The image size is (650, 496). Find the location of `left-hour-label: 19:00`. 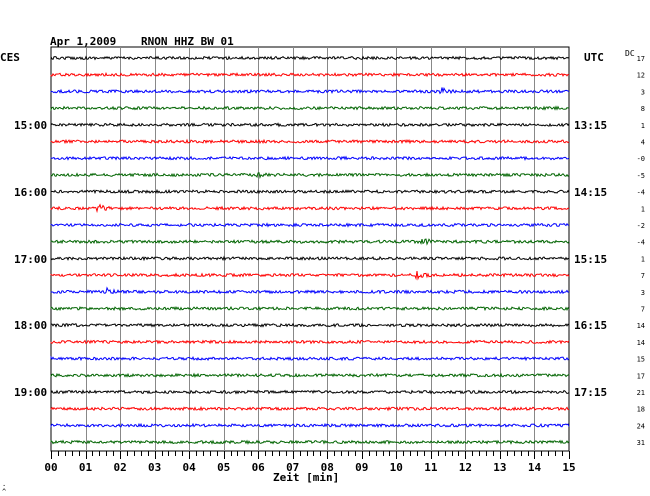

left-hour-label: 19:00 is located at coordinates (31, 392).